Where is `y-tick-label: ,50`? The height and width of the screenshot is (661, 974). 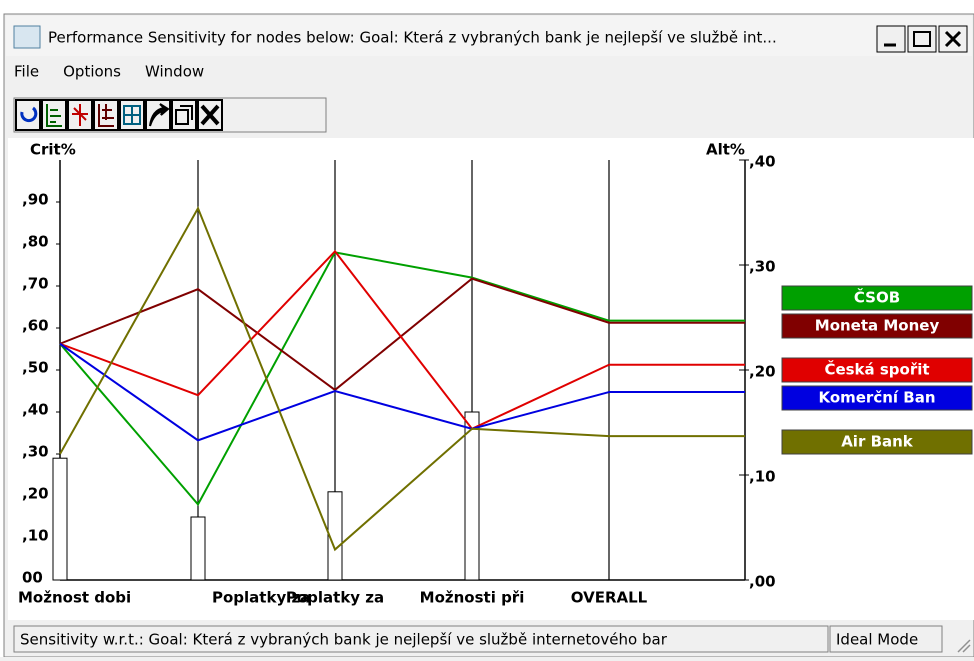
y-tick-label: ,50 is located at coordinates (35, 368).